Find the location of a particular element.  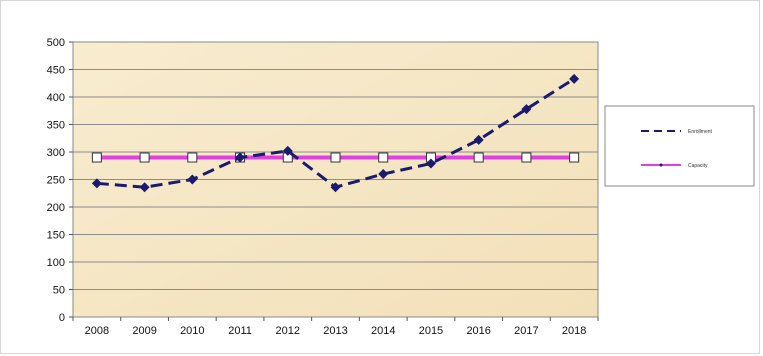

x-tick-label: 2015 is located at coordinates (431, 331).